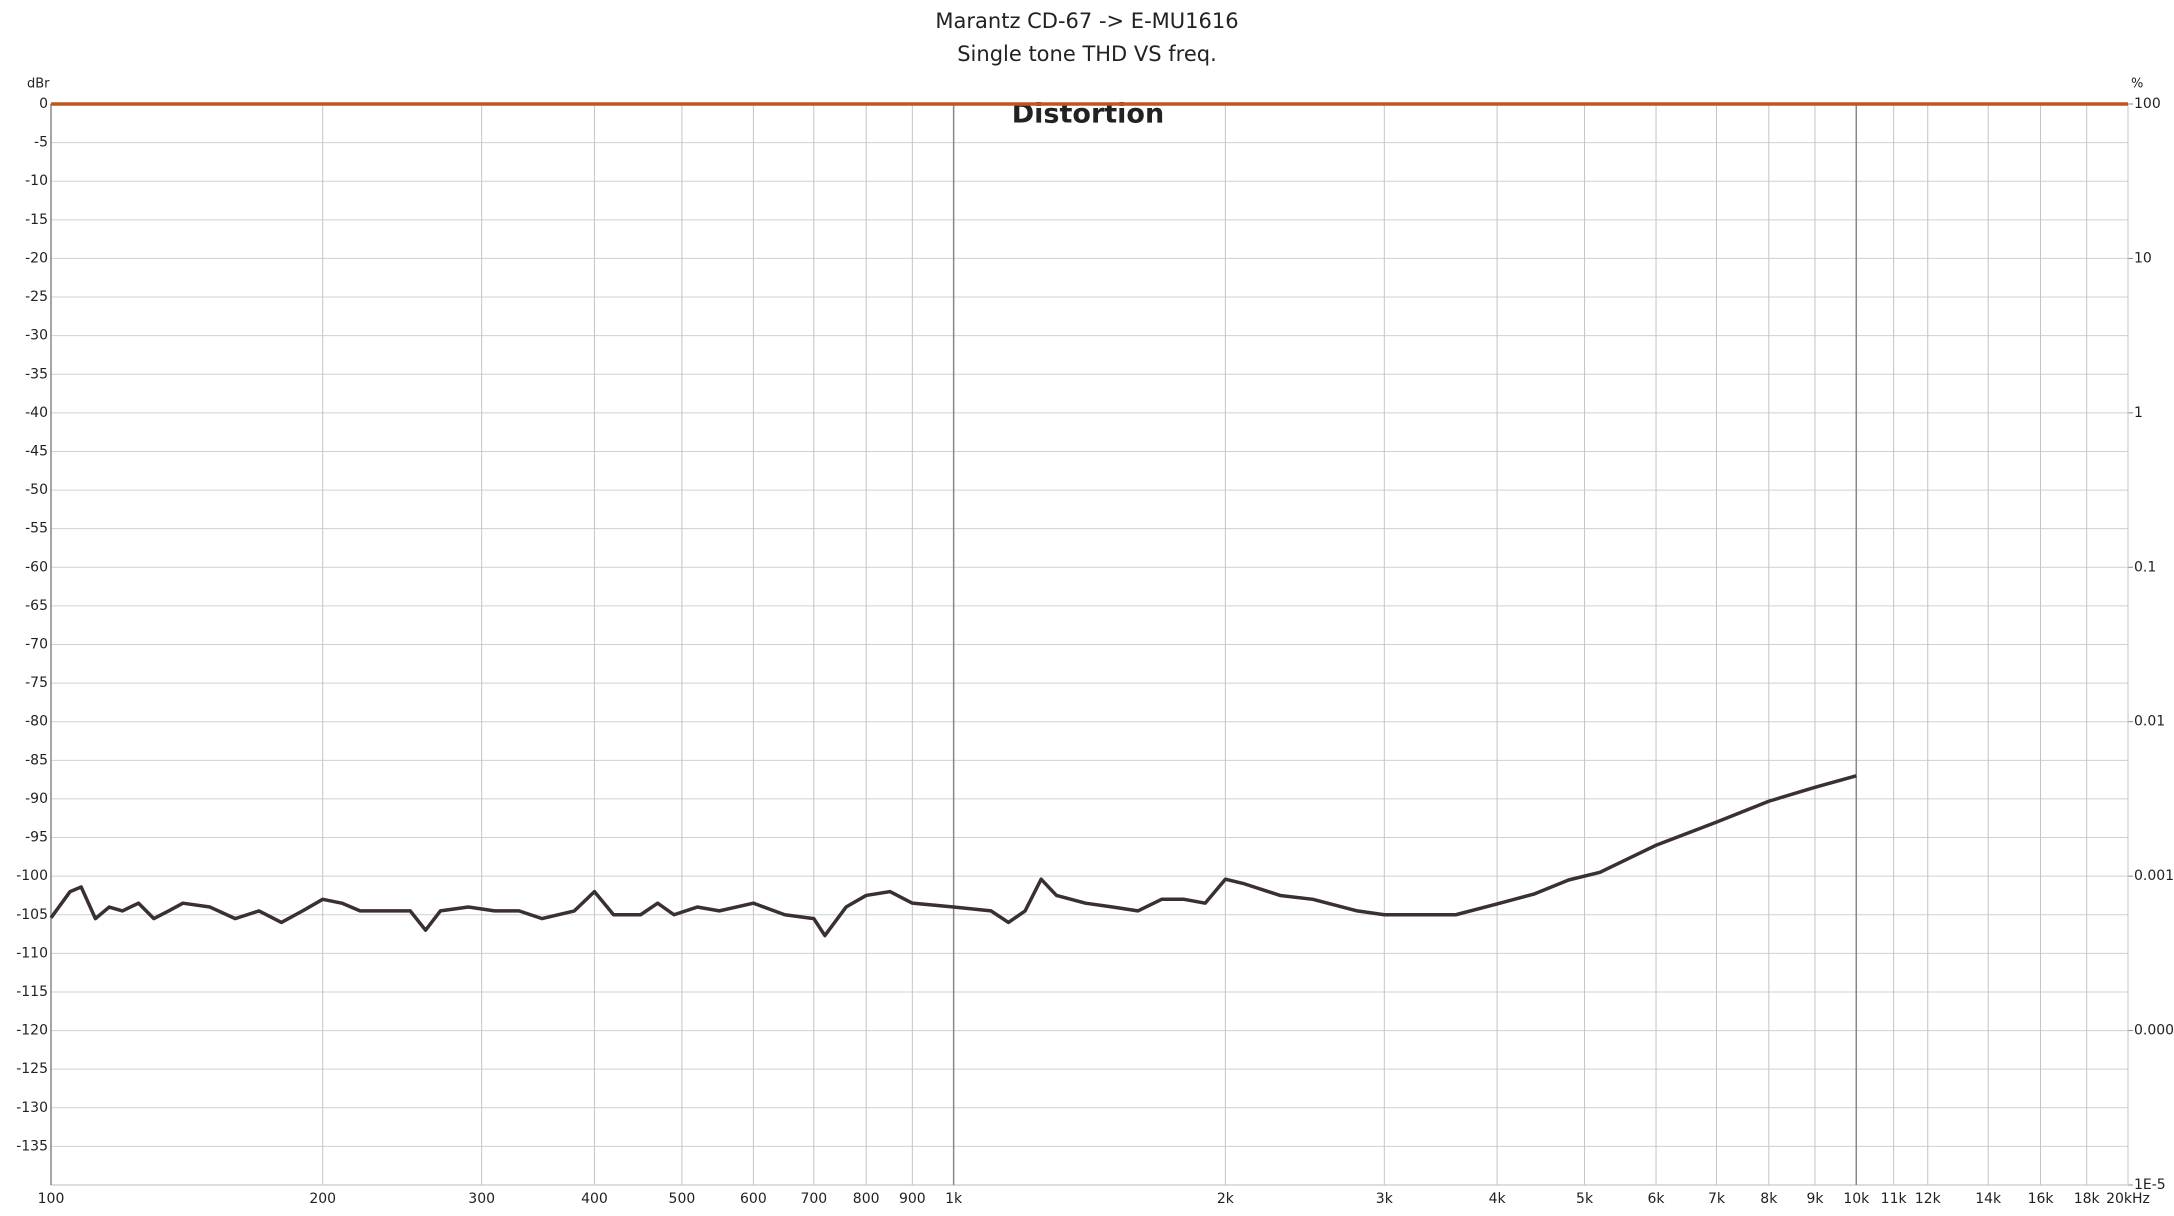 This screenshot has width=2174, height=1216. What do you see at coordinates (32, 915) in the screenshot?
I see `y-tick-label: -105` at bounding box center [32, 915].